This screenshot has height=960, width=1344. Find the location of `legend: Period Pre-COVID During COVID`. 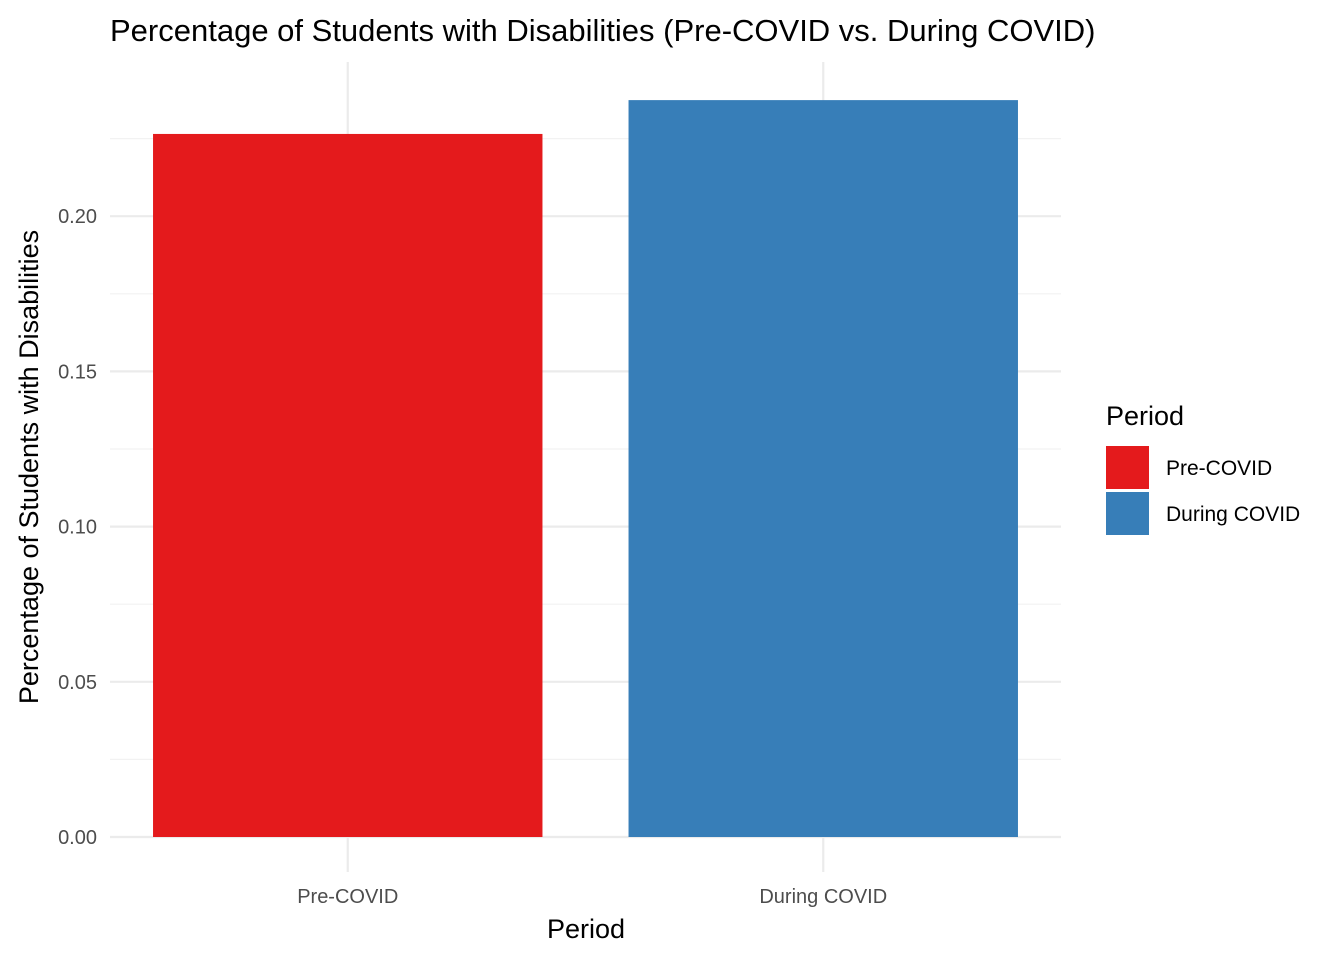

legend: Period Pre-COVID During COVID is located at coordinates (1203, 468).